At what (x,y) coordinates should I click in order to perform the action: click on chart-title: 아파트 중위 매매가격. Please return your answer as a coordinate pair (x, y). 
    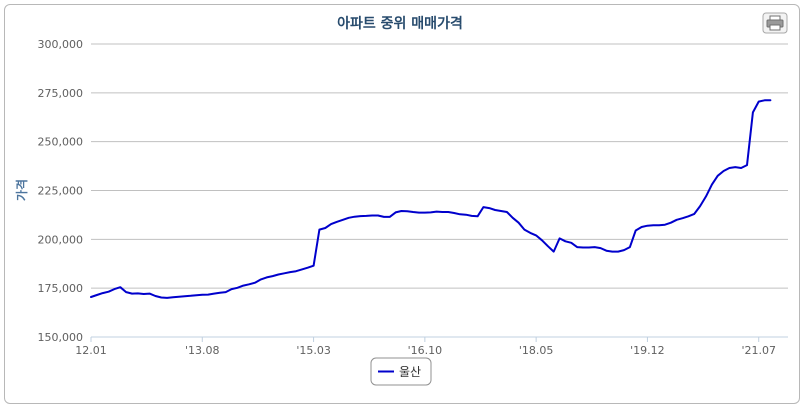
    Looking at the image, I should click on (400, 23).